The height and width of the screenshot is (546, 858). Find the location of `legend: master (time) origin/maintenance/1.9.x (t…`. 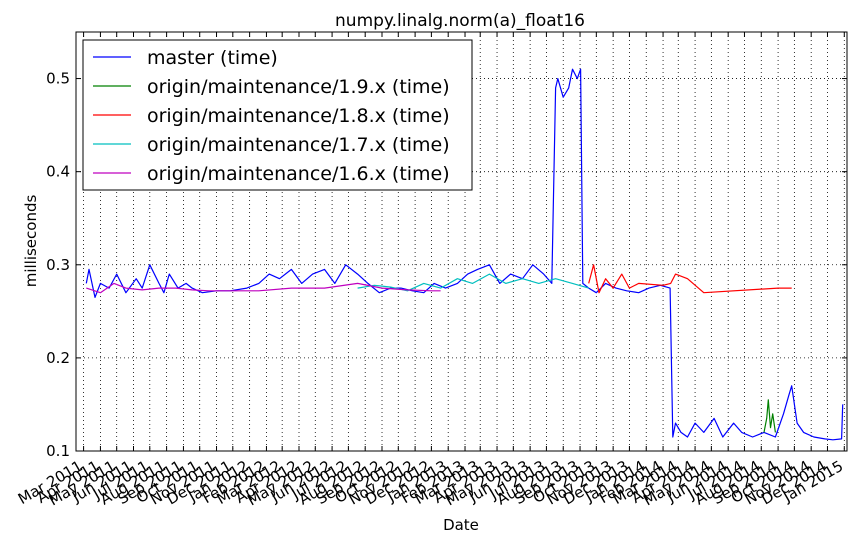

legend: master (time) origin/maintenance/1.9.x (t… is located at coordinates (277, 115).